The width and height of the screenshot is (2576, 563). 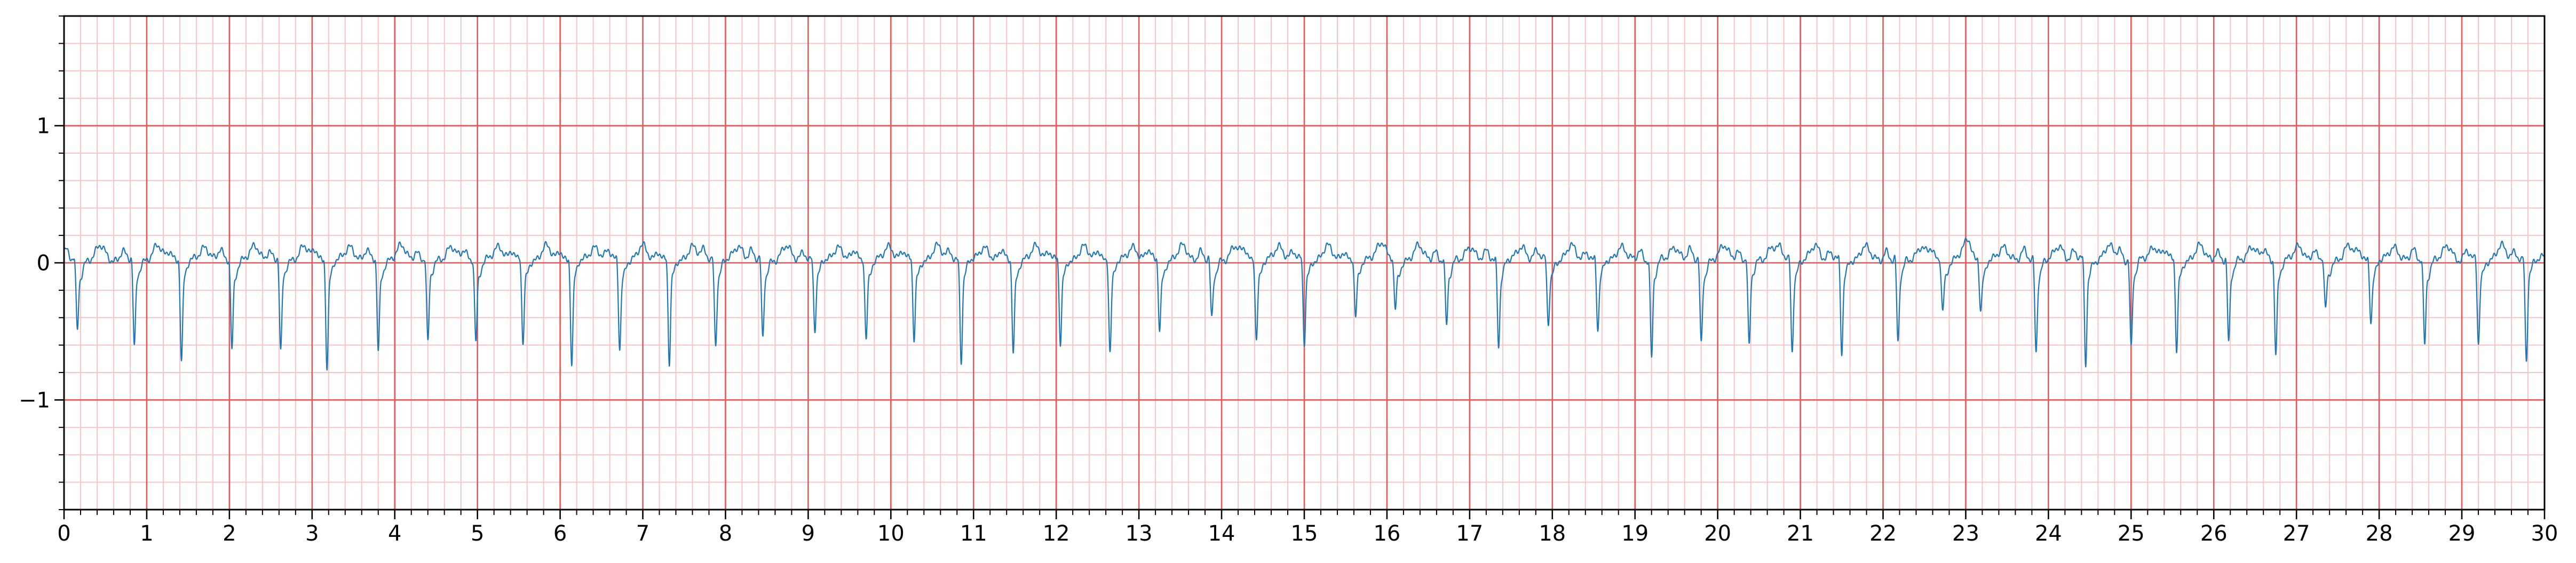 I want to click on x-tick-label: 22, so click(x=1883, y=533).